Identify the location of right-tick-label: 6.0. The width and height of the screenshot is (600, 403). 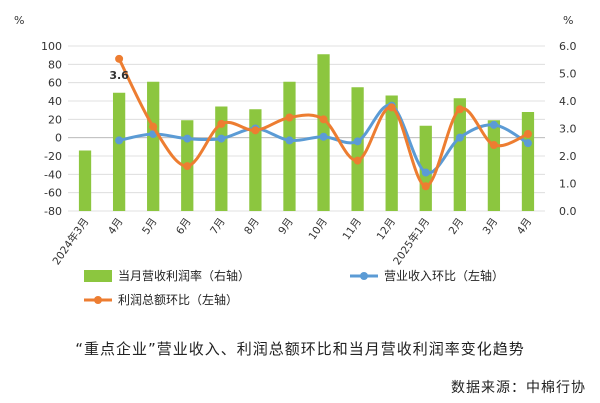
(568, 46).